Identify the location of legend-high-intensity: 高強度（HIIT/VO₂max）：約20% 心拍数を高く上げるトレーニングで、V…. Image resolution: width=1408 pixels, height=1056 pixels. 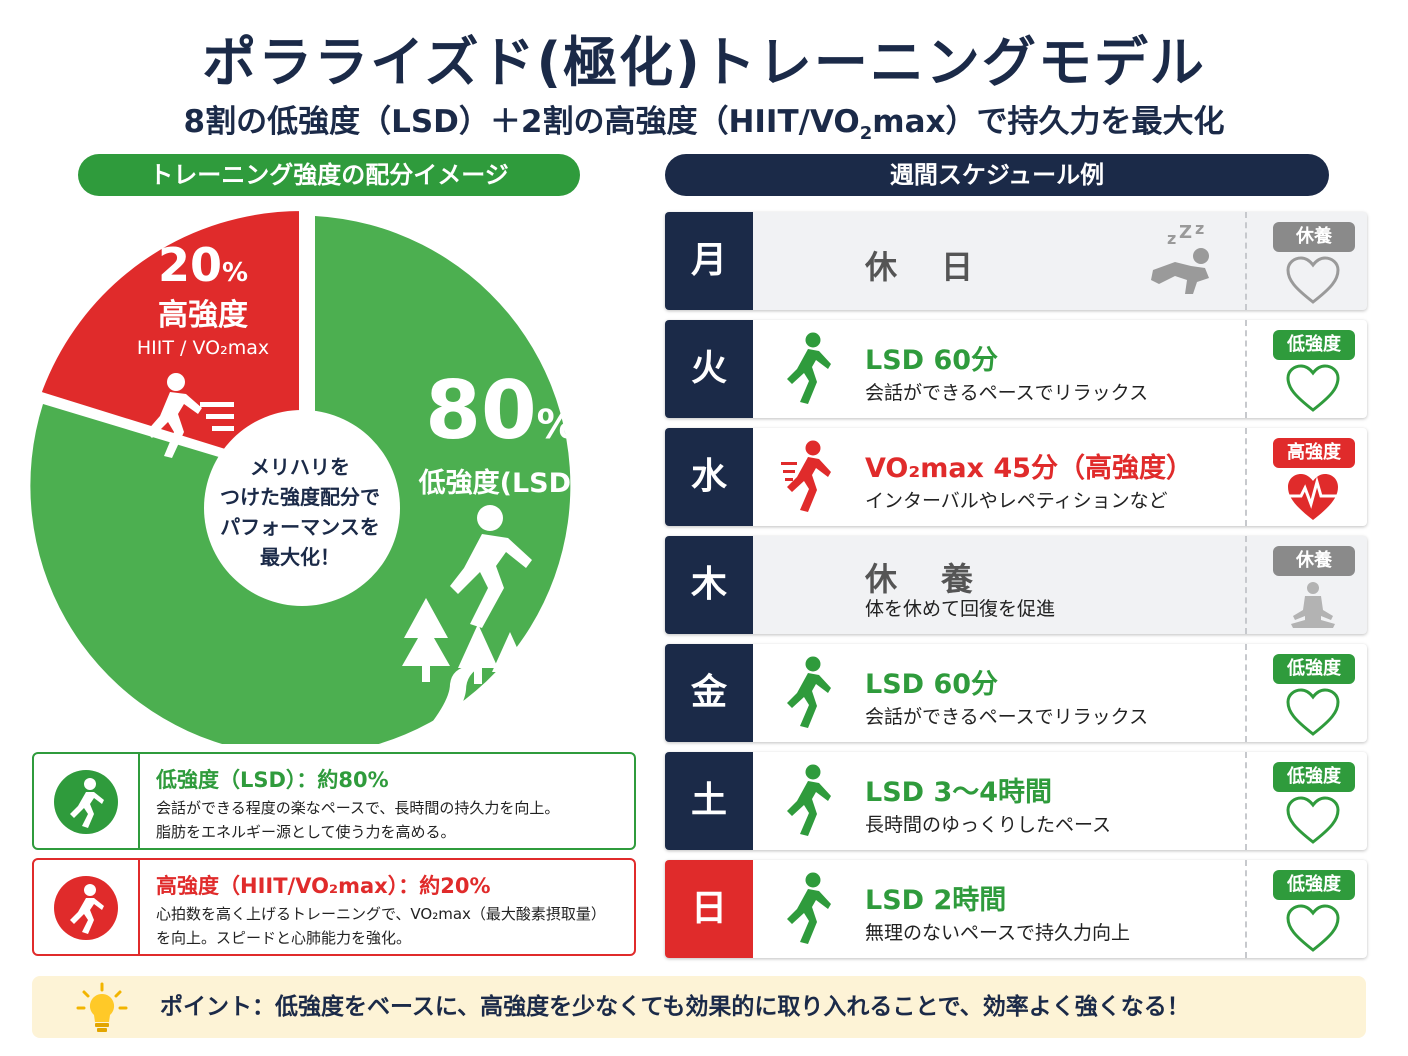
(334, 907).